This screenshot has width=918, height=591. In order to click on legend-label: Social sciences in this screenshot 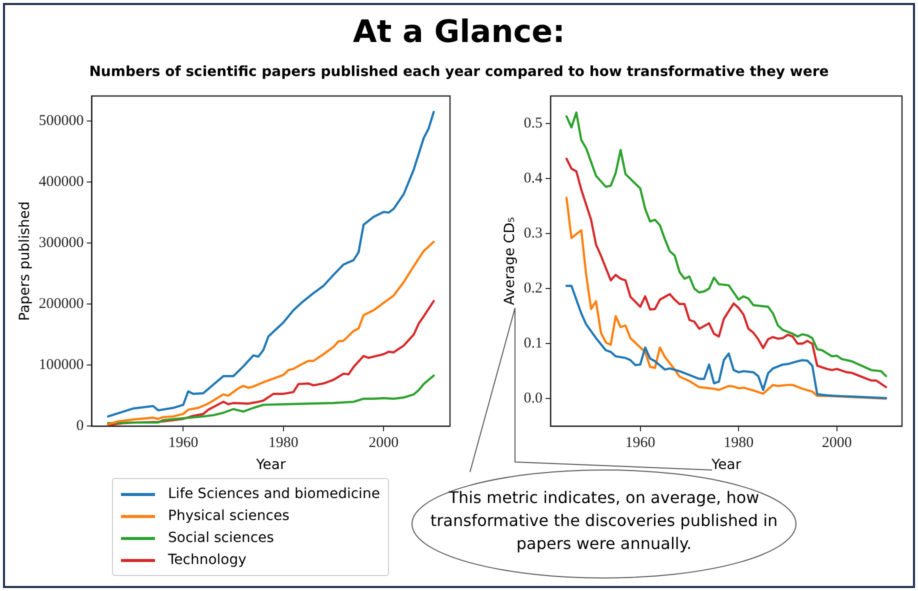, I will do `click(221, 538)`.